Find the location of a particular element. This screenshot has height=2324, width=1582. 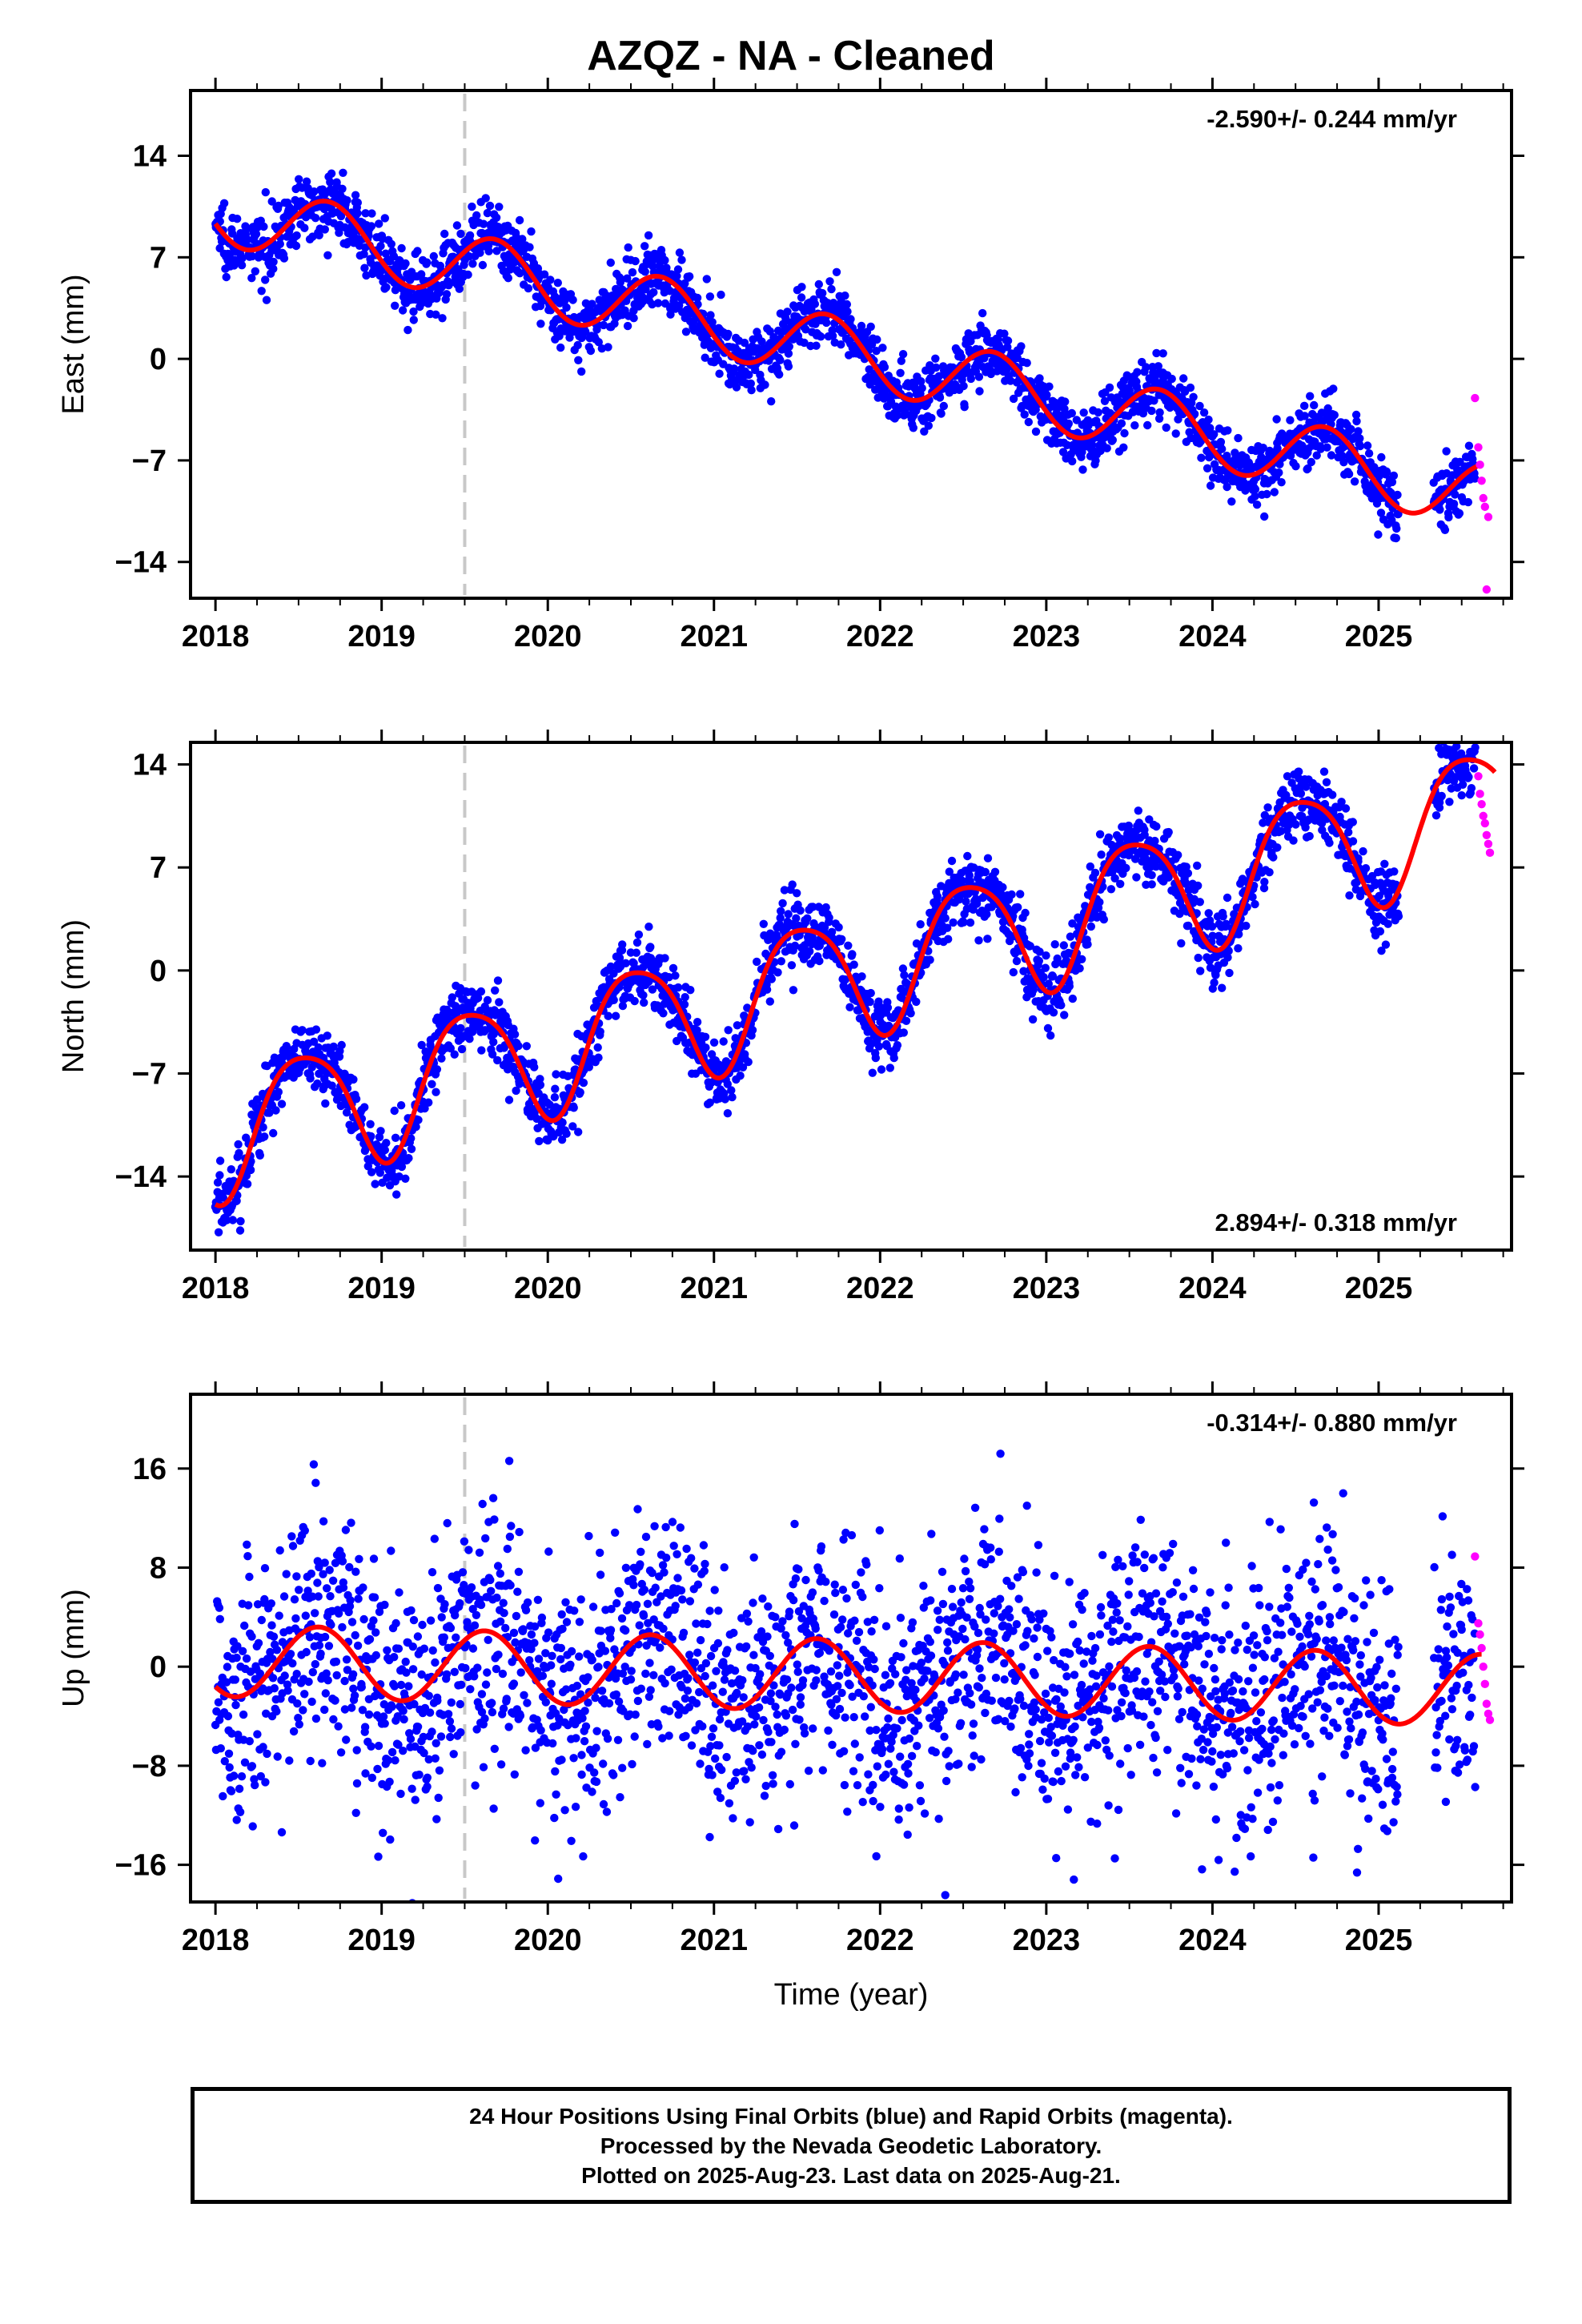

x-tick-label: 2020 is located at coordinates (548, 1288).